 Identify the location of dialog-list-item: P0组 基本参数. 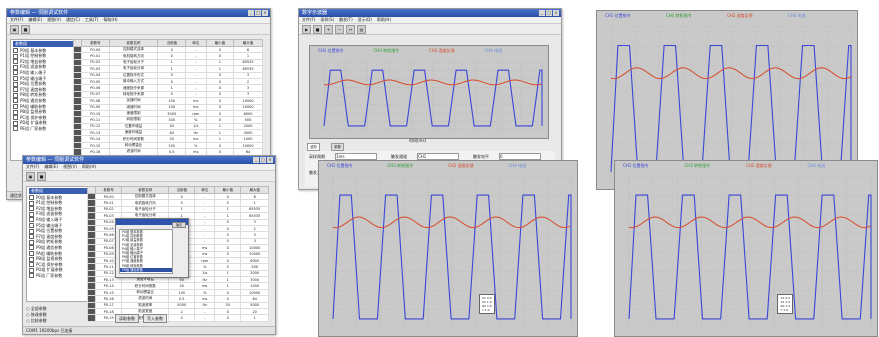
(132, 232).